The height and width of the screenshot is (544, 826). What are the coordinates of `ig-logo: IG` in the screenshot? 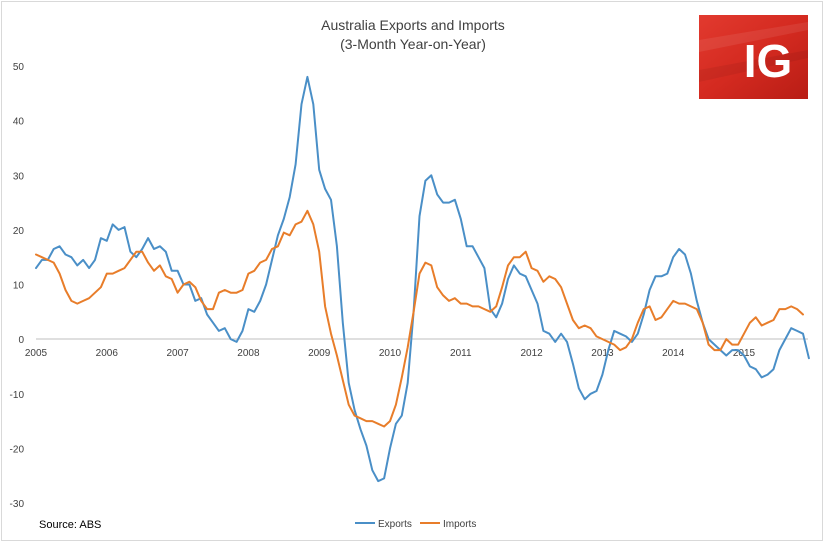 It's located at (753, 57).